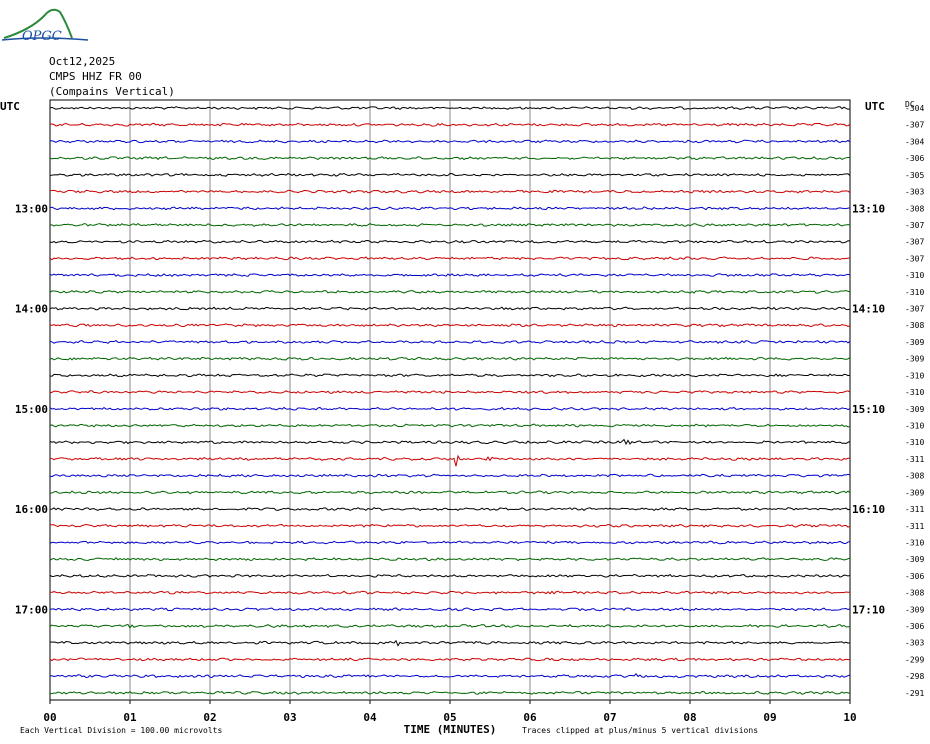 This screenshot has width=930, height=744. Describe the element at coordinates (42, 36) in the screenshot. I see `logo-text: OPGC` at that location.